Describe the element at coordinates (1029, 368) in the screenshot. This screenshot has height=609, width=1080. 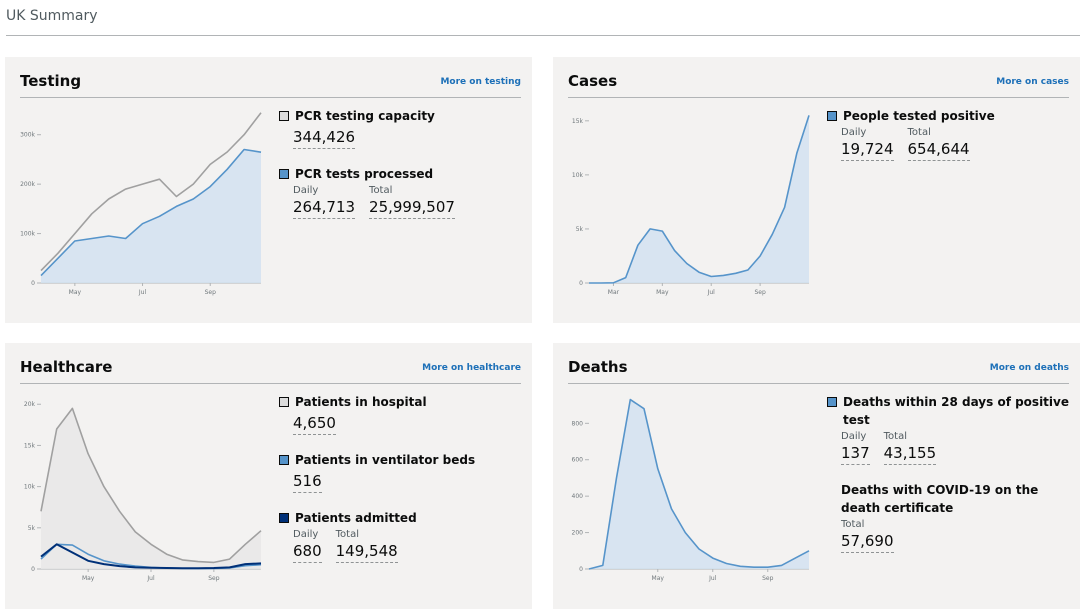
I see `more-on-deaths-link: More on deaths` at that location.